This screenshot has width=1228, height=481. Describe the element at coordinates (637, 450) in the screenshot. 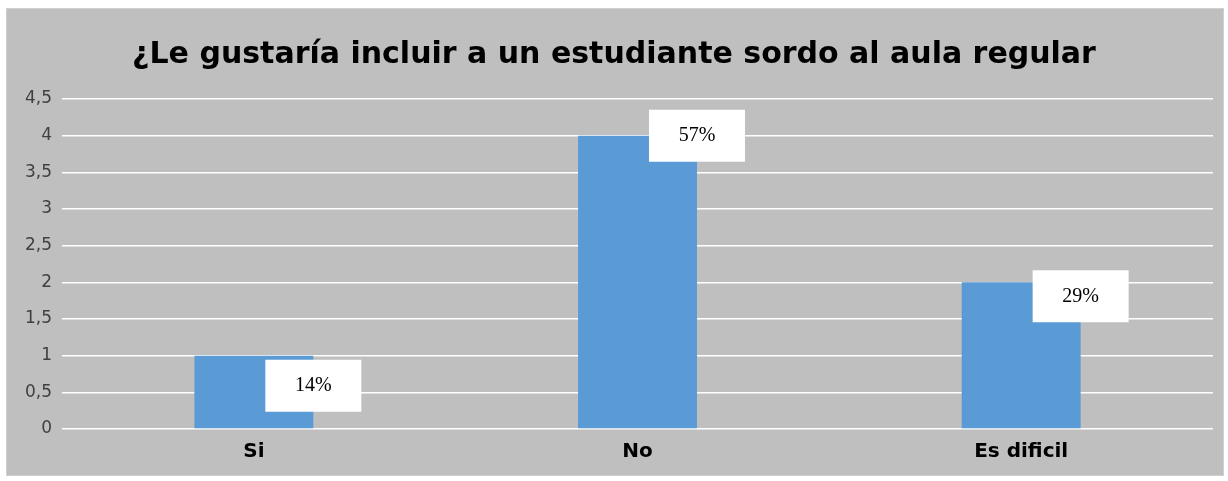

I see `x-tick-label: No` at that location.